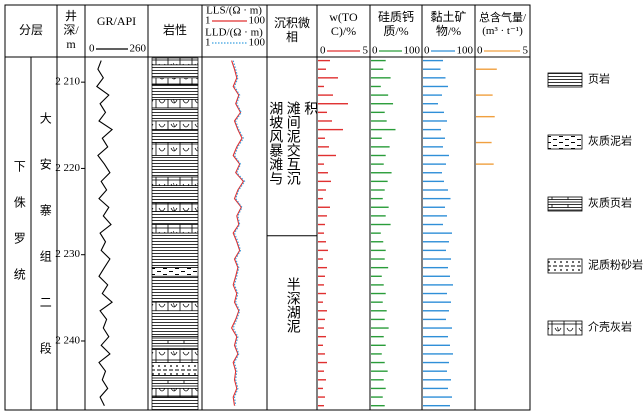  I want to click on strat-system: 下侏罗统, so click(19, 232).